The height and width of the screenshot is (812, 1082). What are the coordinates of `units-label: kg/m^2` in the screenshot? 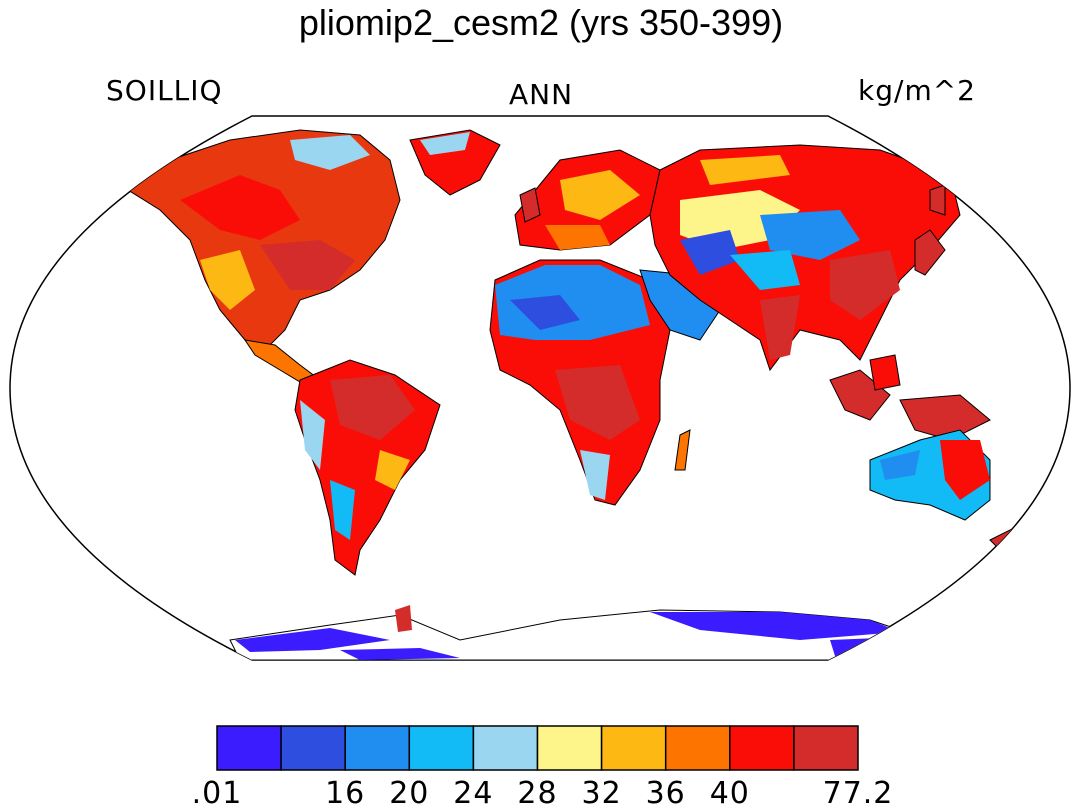 It's located at (917, 90).